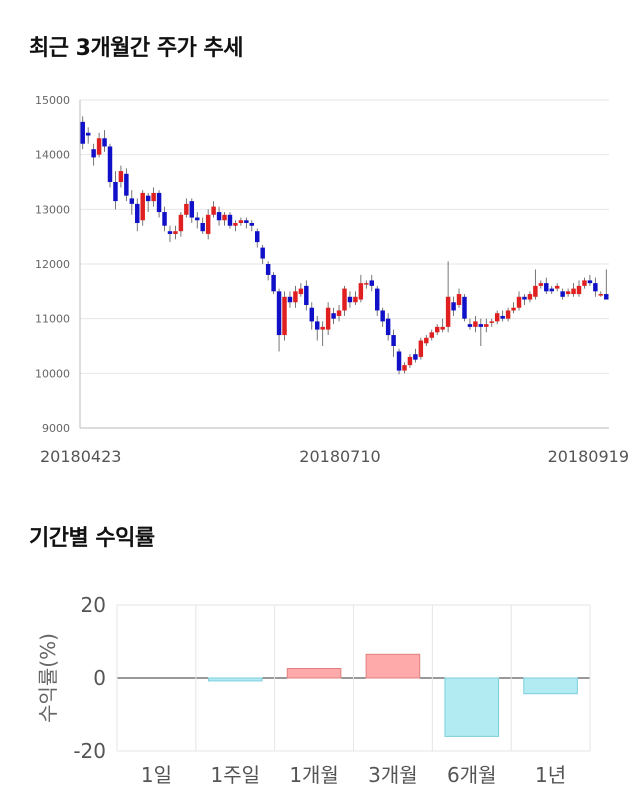 Image resolution: width=640 pixels, height=810 pixels. I want to click on y-tick-label: 10000, so click(52, 373).